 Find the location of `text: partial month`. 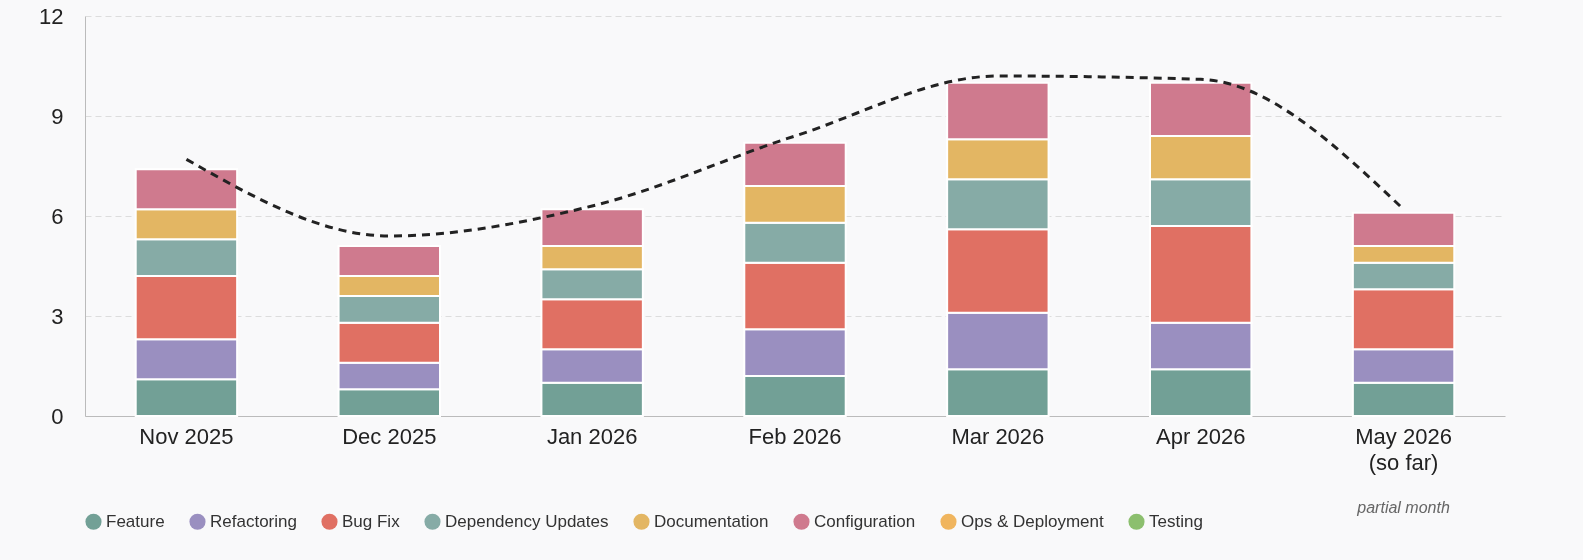

text: partial month is located at coordinates (1403, 507).